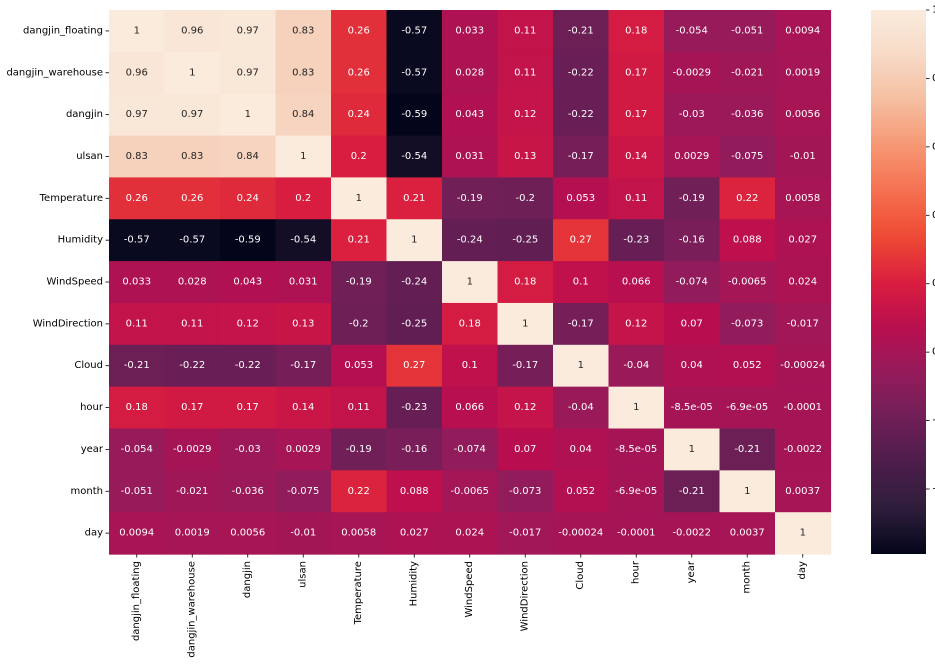 Image resolution: width=935 pixels, height=665 pixels. What do you see at coordinates (359, 491) in the screenshot?
I see `cell-value-label-month-temperature: 0.22` at bounding box center [359, 491].